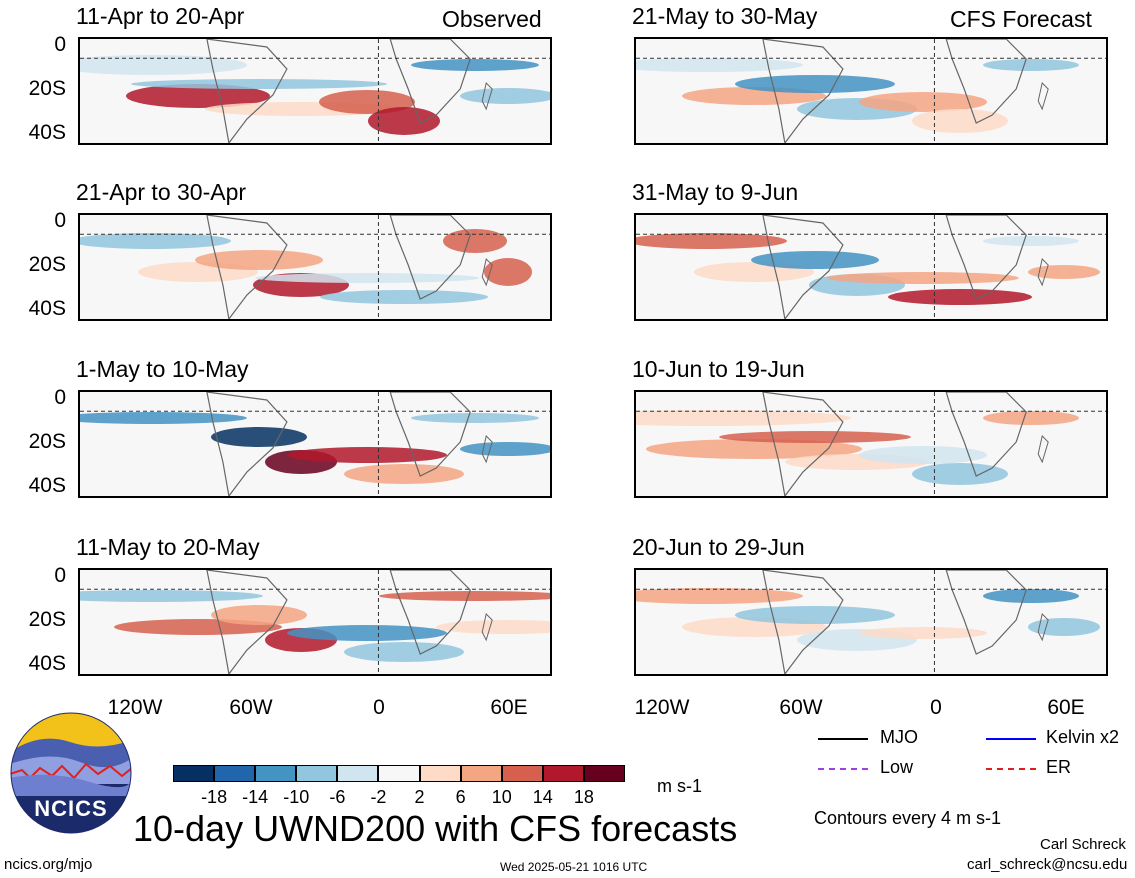  What do you see at coordinates (1011, 769) in the screenshot?
I see `legend-line-er` at bounding box center [1011, 769].